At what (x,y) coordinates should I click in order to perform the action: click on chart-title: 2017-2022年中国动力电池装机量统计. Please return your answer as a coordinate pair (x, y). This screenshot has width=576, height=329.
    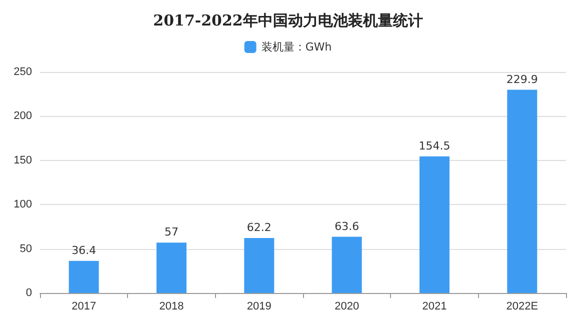
    Looking at the image, I should click on (288, 21).